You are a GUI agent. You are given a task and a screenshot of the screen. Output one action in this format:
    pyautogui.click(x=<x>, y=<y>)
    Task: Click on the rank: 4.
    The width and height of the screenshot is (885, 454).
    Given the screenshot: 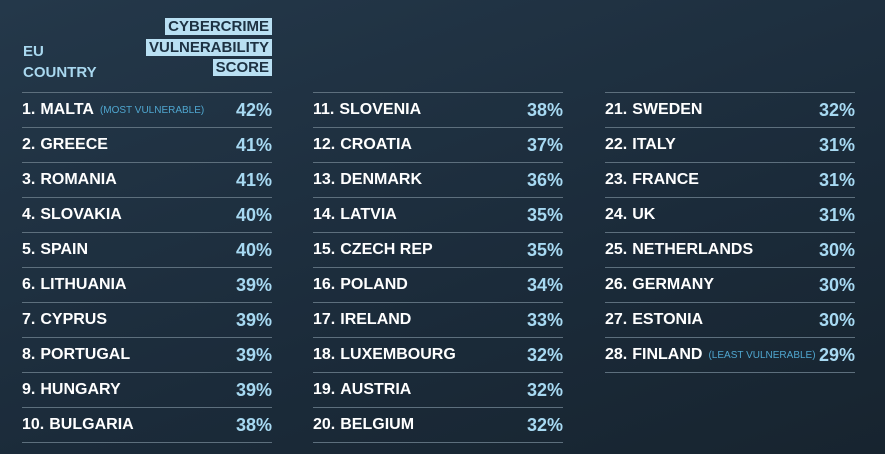 What is the action you would take?
    pyautogui.click(x=29, y=214)
    